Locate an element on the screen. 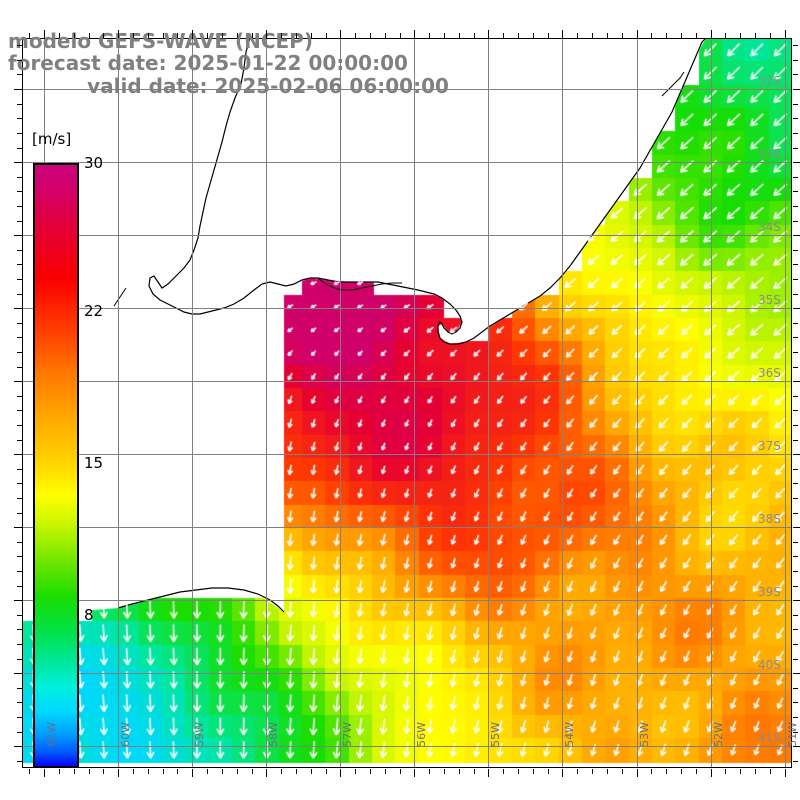 This screenshot has height=800, width=800. longitude-label-61W: 61W is located at coordinates (52, 734).